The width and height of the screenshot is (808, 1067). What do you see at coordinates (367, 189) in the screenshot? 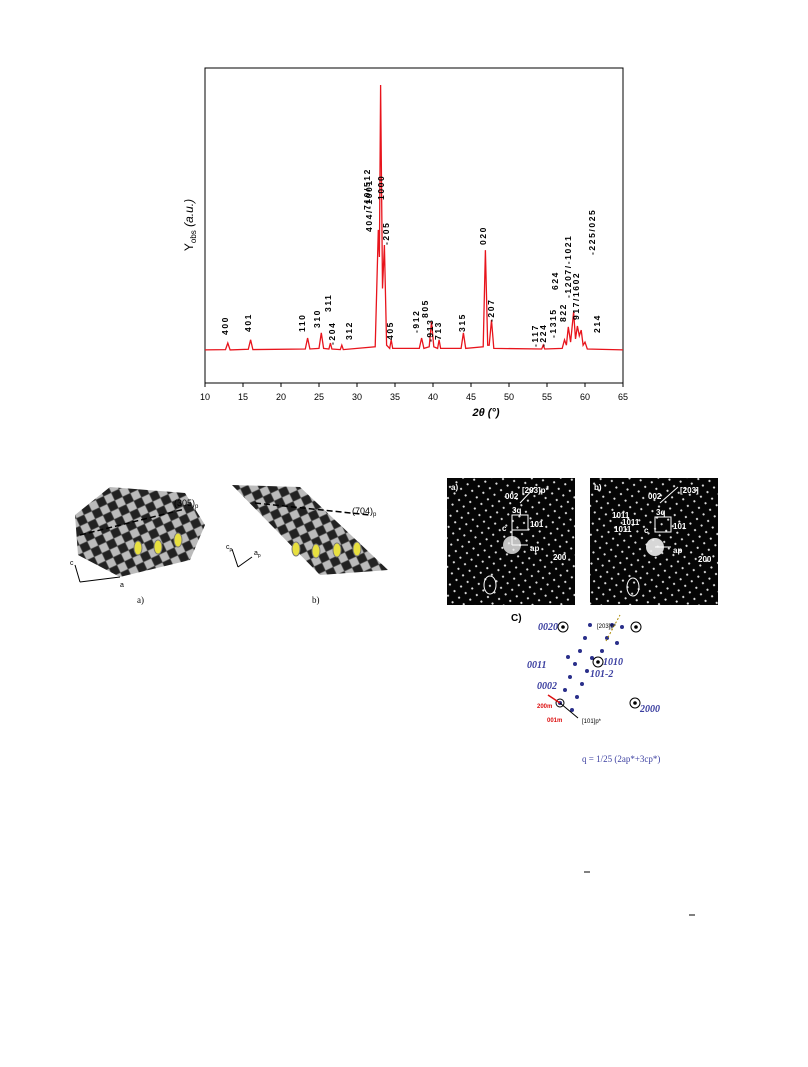
I see `peak-label: 710/512` at bounding box center [367, 189].